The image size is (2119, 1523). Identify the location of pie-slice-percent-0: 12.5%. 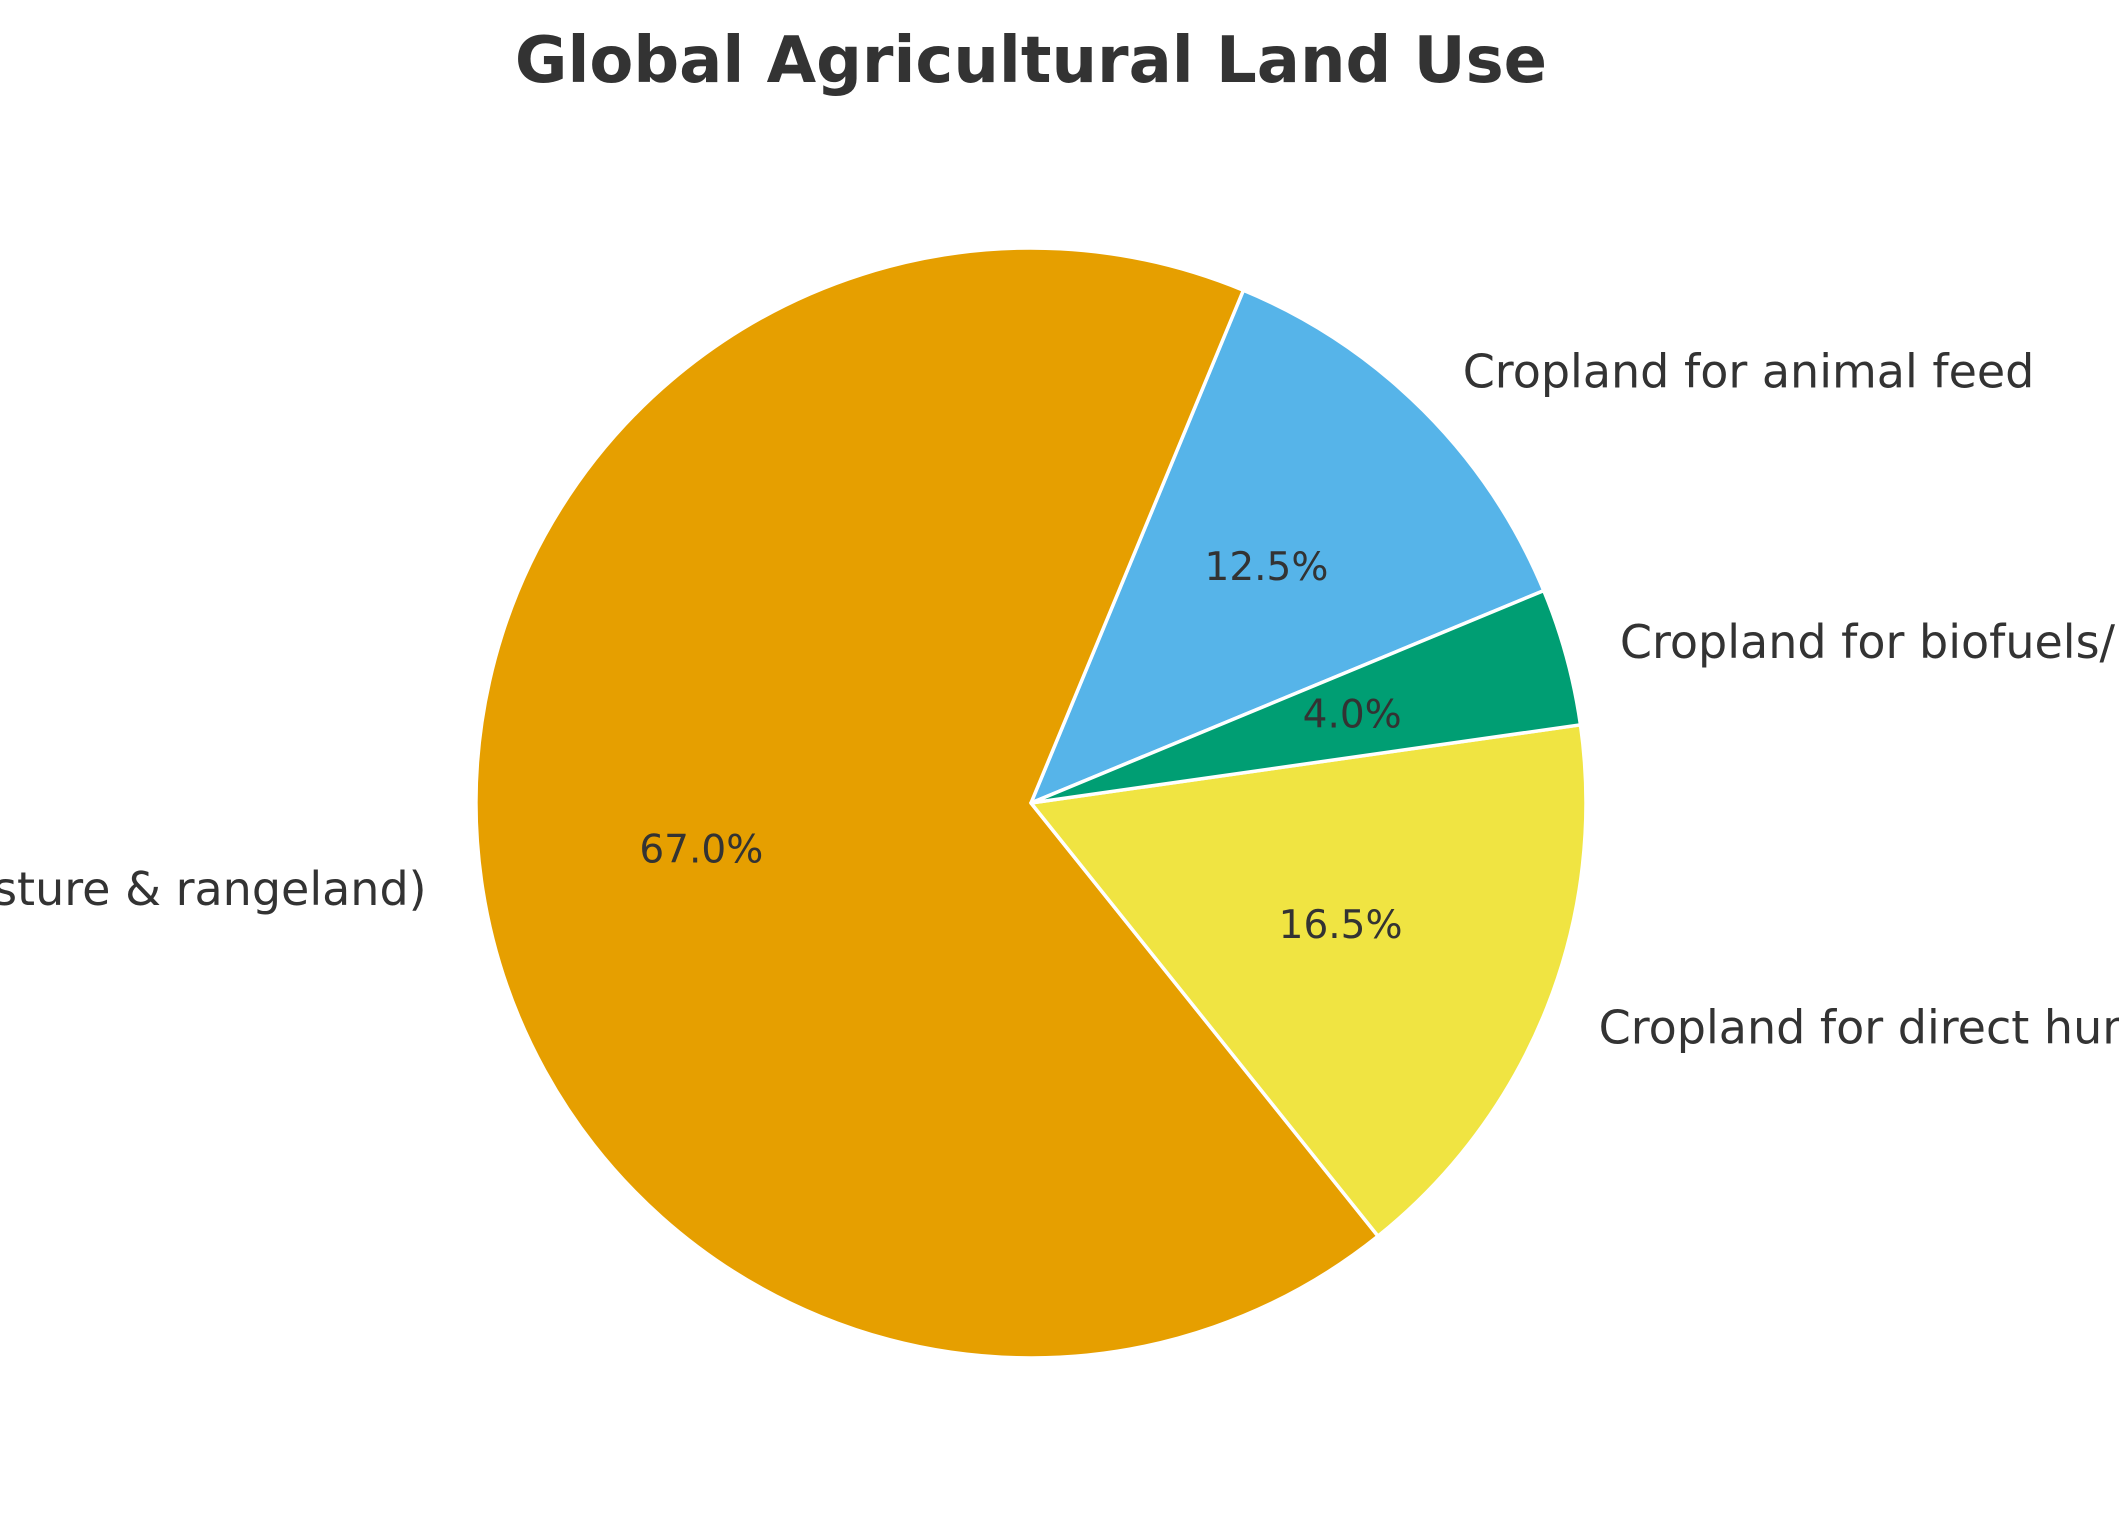
(1267, 567).